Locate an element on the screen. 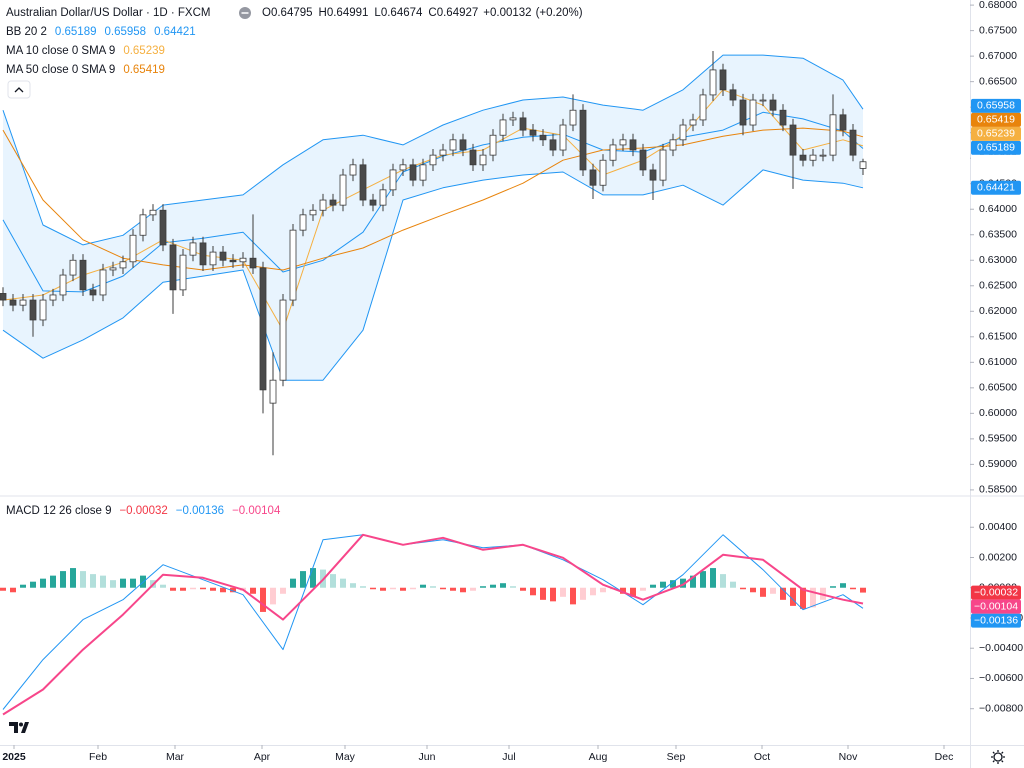 The width and height of the screenshot is (1024, 768). y-tick-label: −0.00800 is located at coordinates (1001, 708).